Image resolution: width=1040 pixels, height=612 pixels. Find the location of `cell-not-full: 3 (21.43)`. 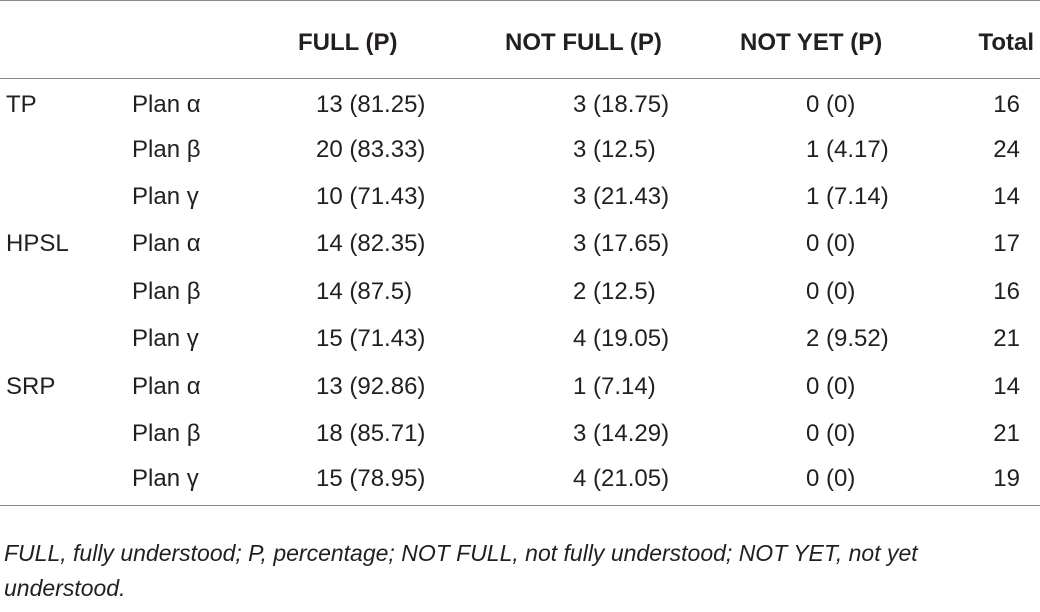

cell-not-full: 3 (21.43) is located at coordinates (621, 196).